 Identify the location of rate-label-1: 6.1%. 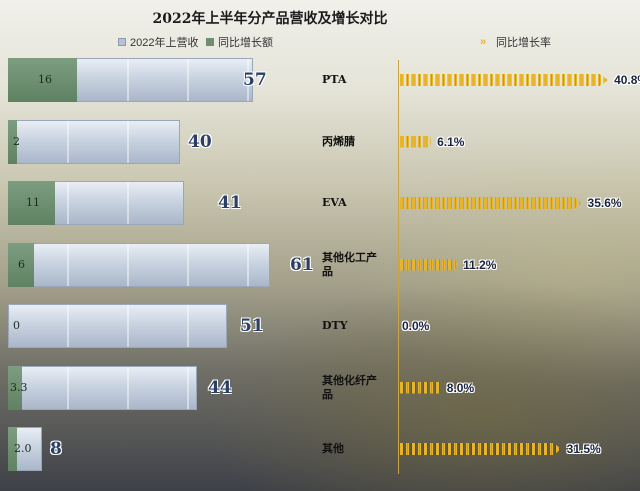
(451, 141).